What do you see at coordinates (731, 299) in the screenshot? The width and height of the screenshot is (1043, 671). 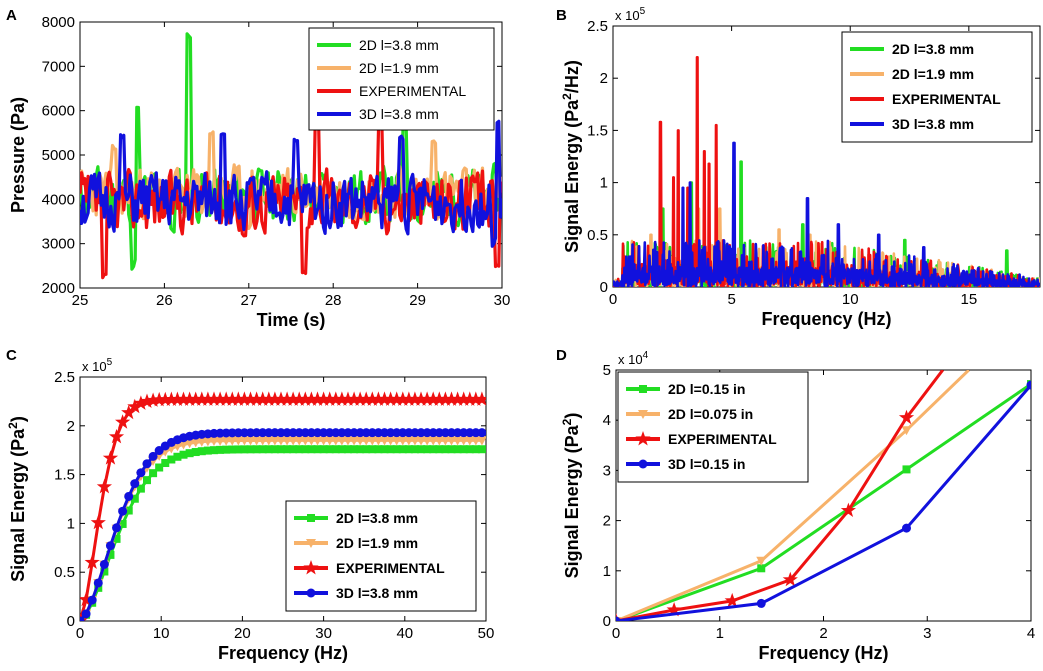 I see `x-tick-label: 5` at bounding box center [731, 299].